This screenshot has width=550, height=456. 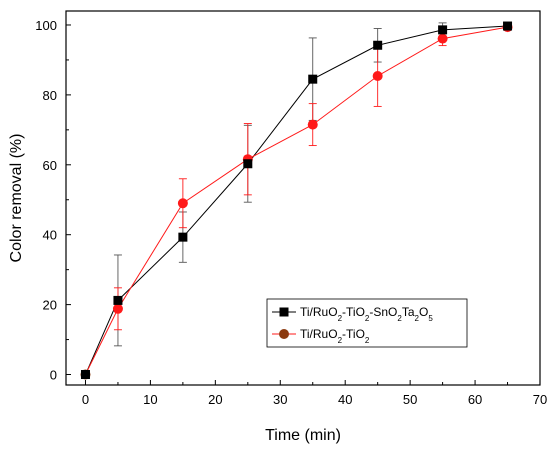 What do you see at coordinates (280, 399) in the screenshot?
I see `x-tick-label-3: 30` at bounding box center [280, 399].